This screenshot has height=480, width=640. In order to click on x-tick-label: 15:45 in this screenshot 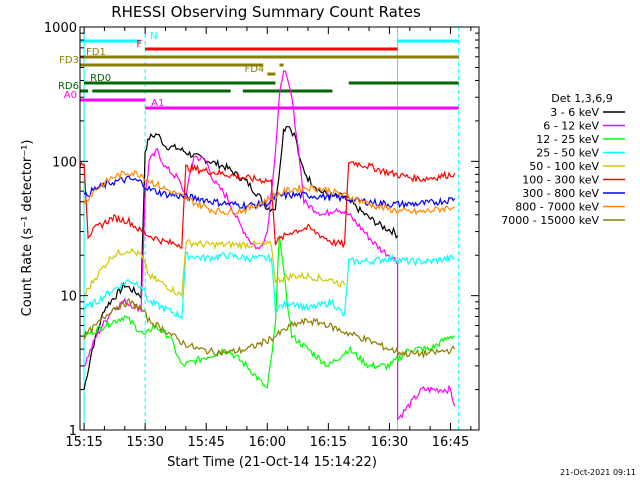, I will do `click(205, 442)`.